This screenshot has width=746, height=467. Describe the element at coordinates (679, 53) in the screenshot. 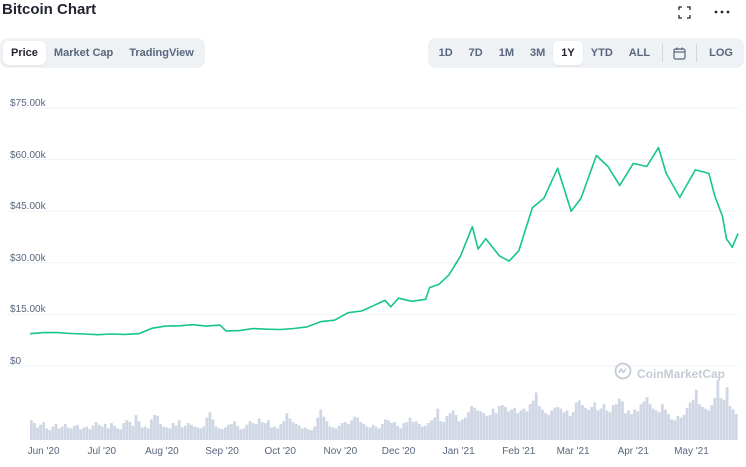

I see `calendar-icon` at that location.